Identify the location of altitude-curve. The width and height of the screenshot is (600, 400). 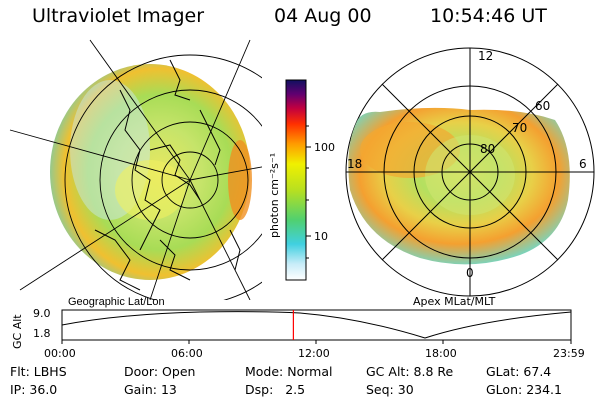
(316, 325).